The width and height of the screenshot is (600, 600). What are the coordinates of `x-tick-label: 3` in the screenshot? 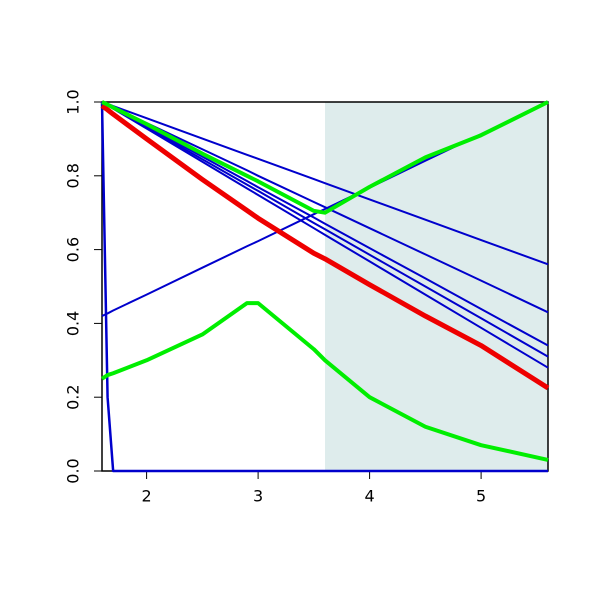 It's located at (258, 496).